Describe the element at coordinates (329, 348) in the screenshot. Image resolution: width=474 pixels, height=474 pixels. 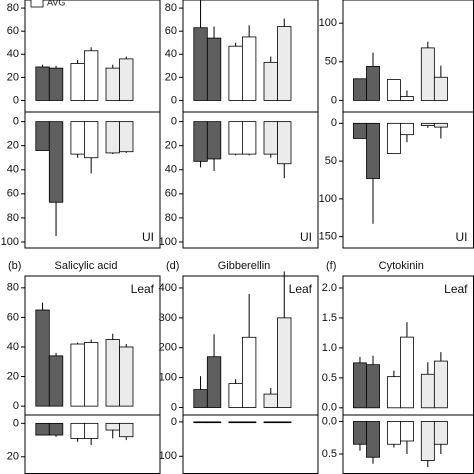
I see `y-tick-label: 1.0` at that location.